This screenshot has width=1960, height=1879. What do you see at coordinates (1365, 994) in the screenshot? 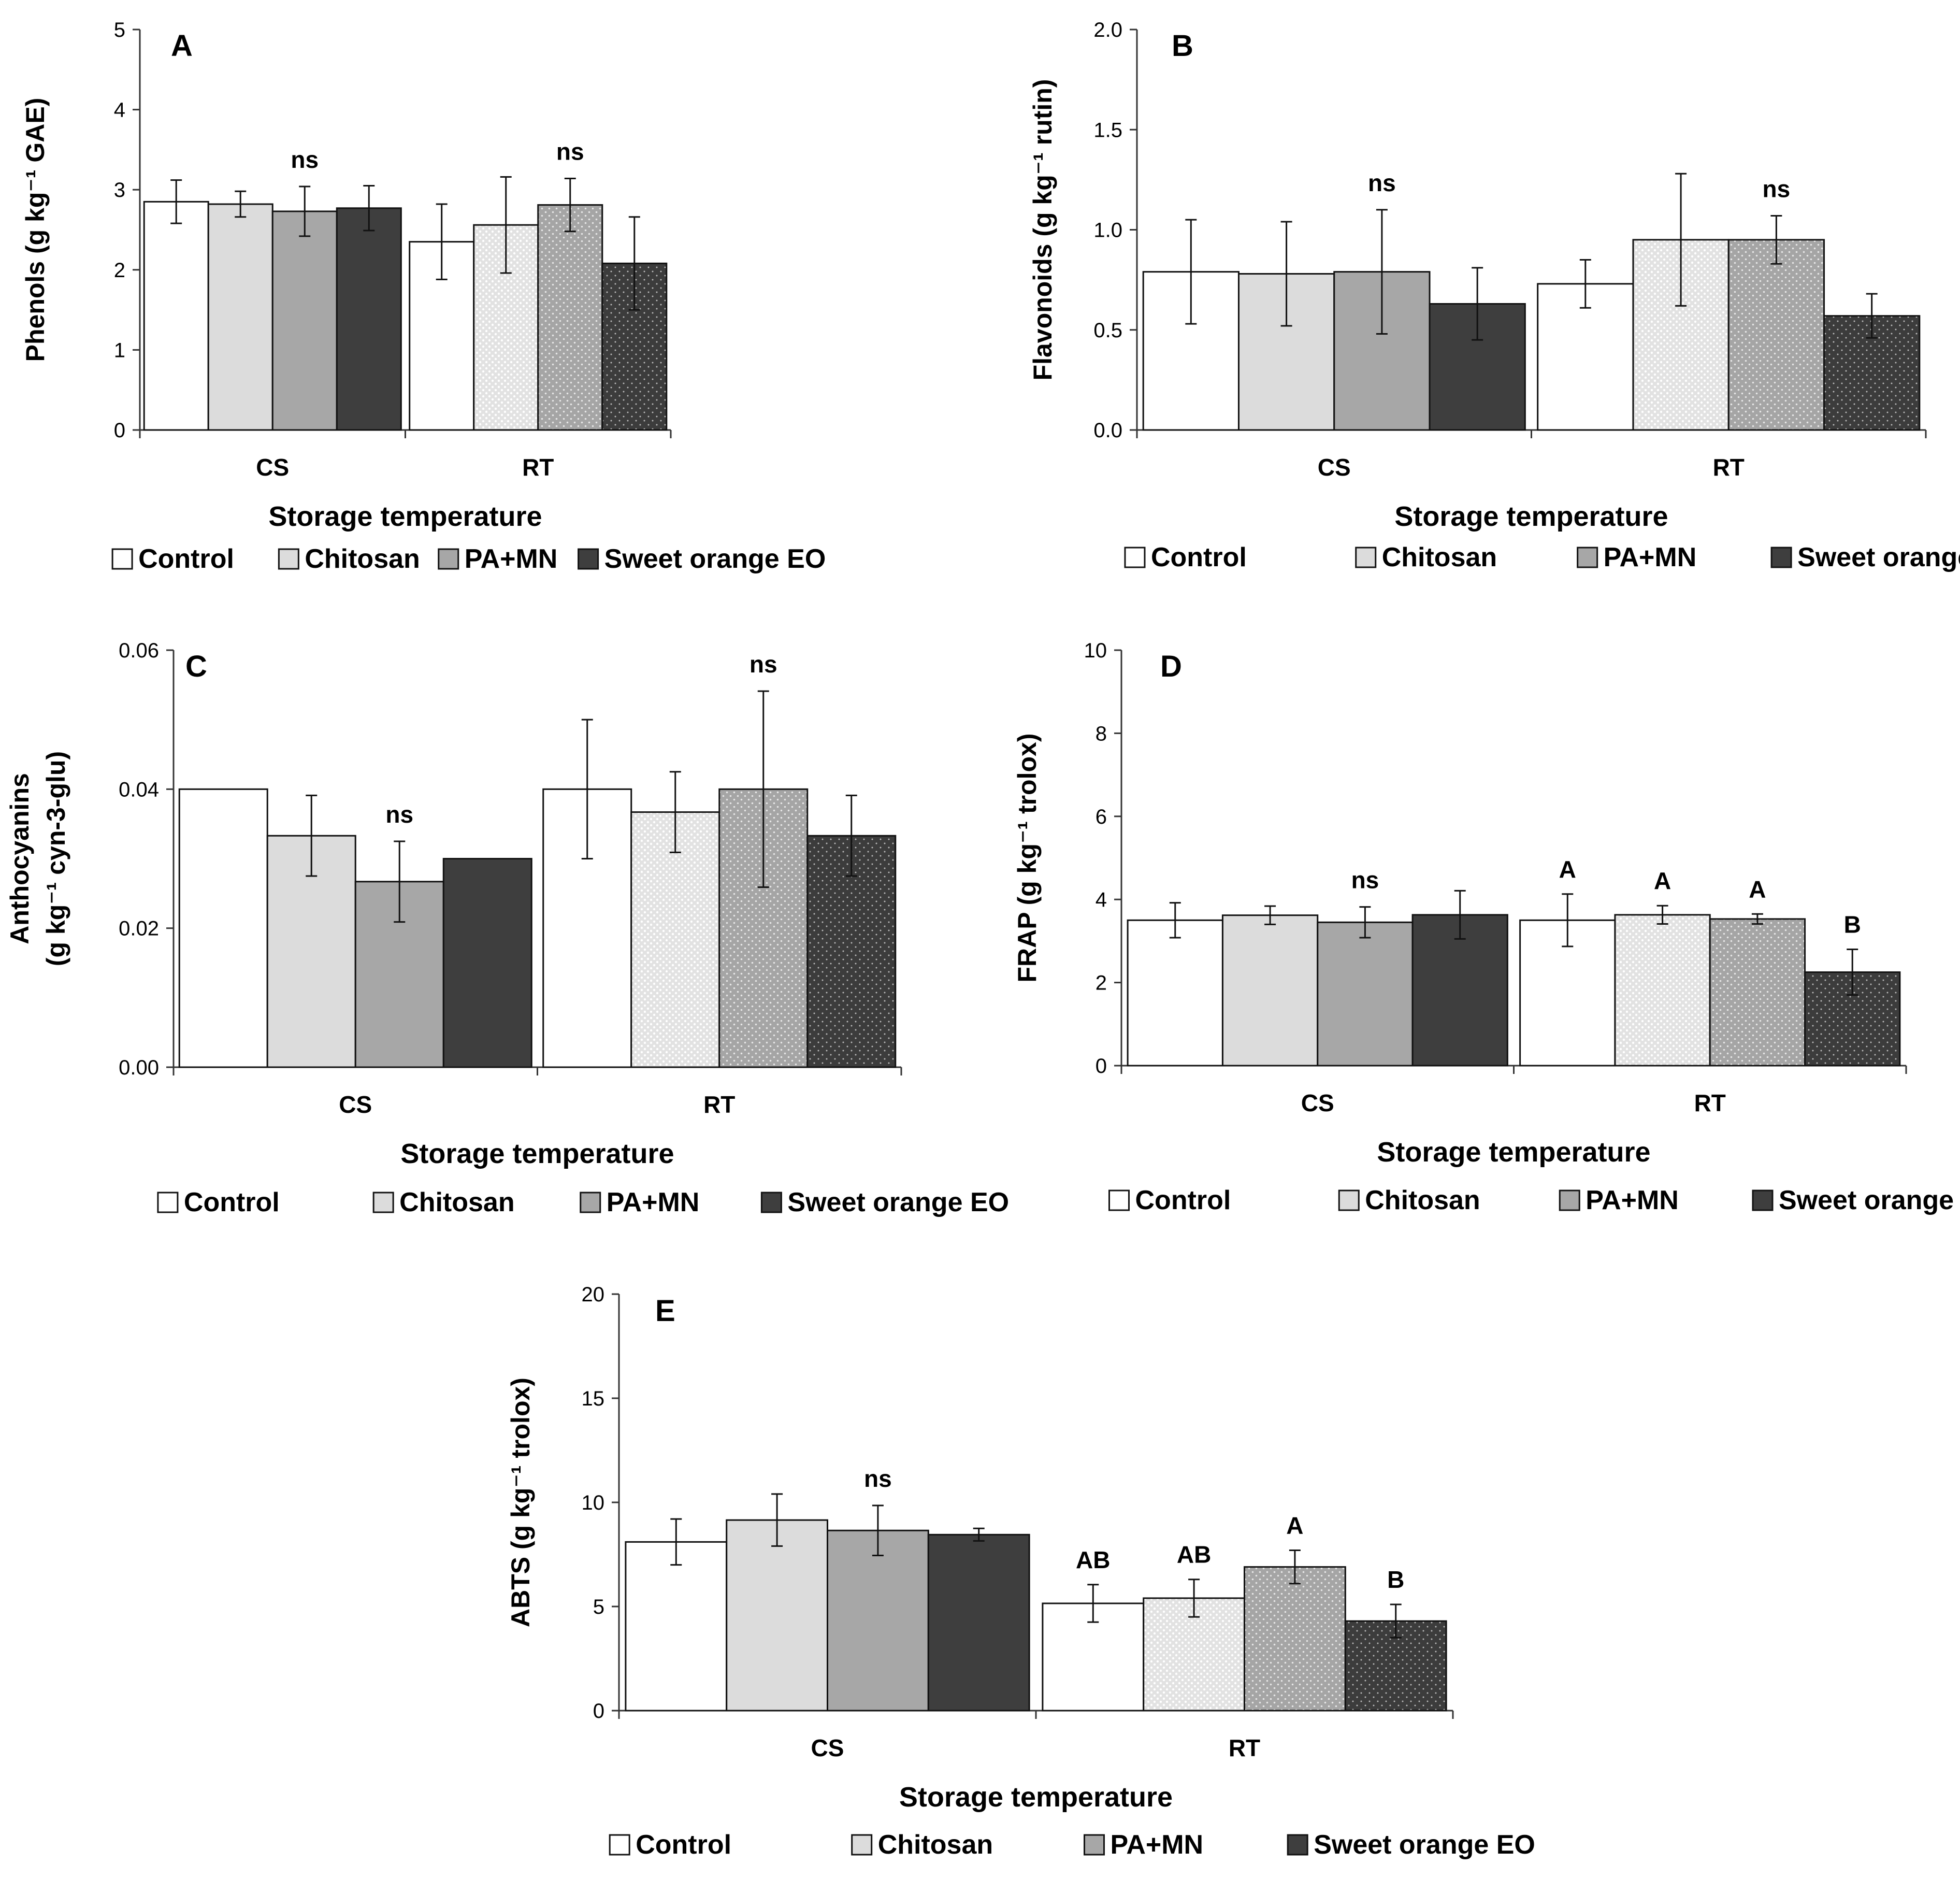
I see `bar-D-CS-pa-mn` at bounding box center [1365, 994].